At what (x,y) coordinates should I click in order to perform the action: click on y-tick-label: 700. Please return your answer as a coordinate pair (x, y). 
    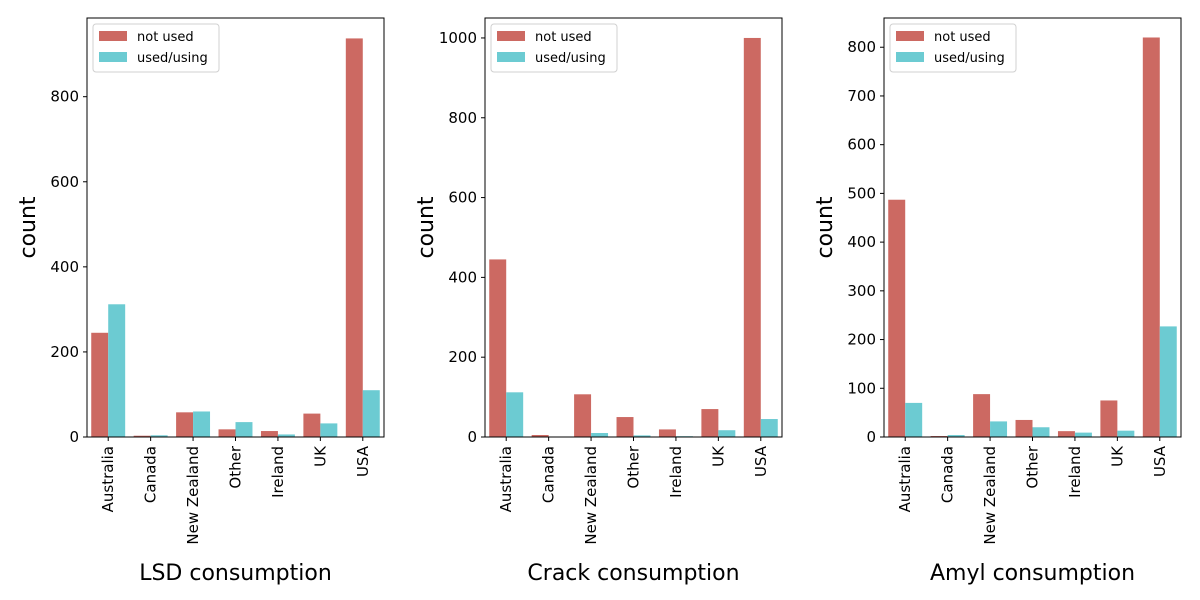
    Looking at the image, I should click on (861, 96).